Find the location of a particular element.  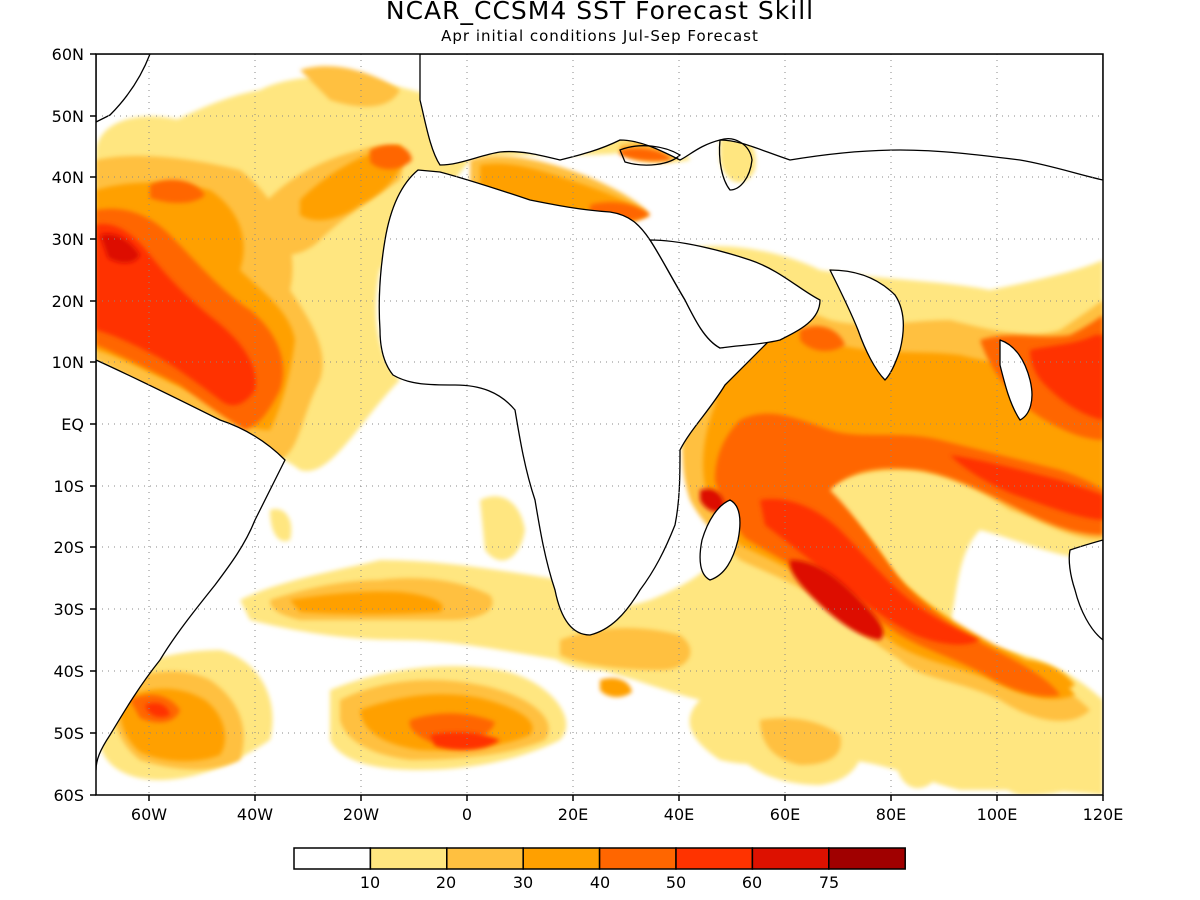

lat-label: 30N is located at coordinates (68, 239).